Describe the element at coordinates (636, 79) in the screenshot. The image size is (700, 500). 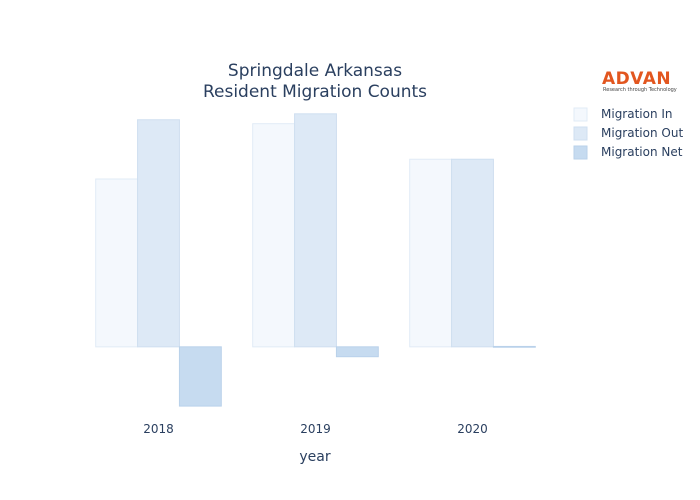
I see `logo-wordmark: ADVAN` at that location.